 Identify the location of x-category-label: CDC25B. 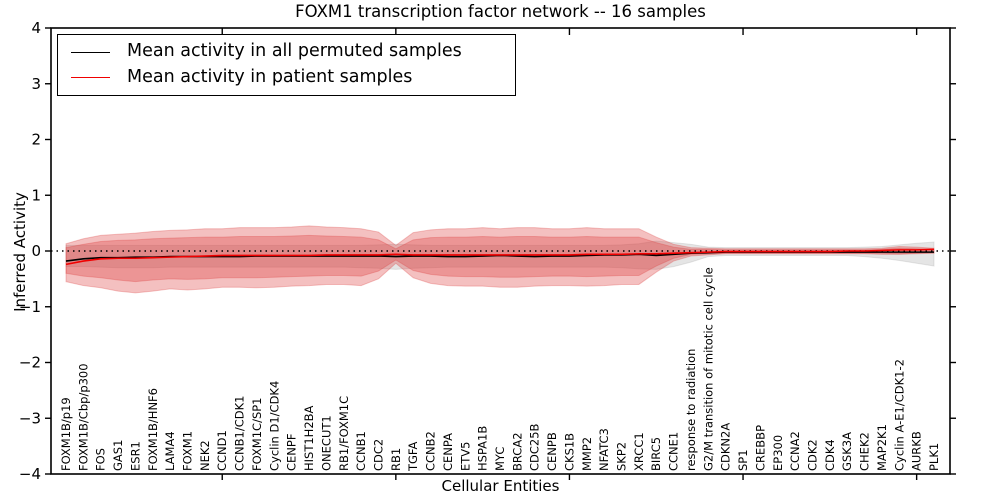
(535, 447).